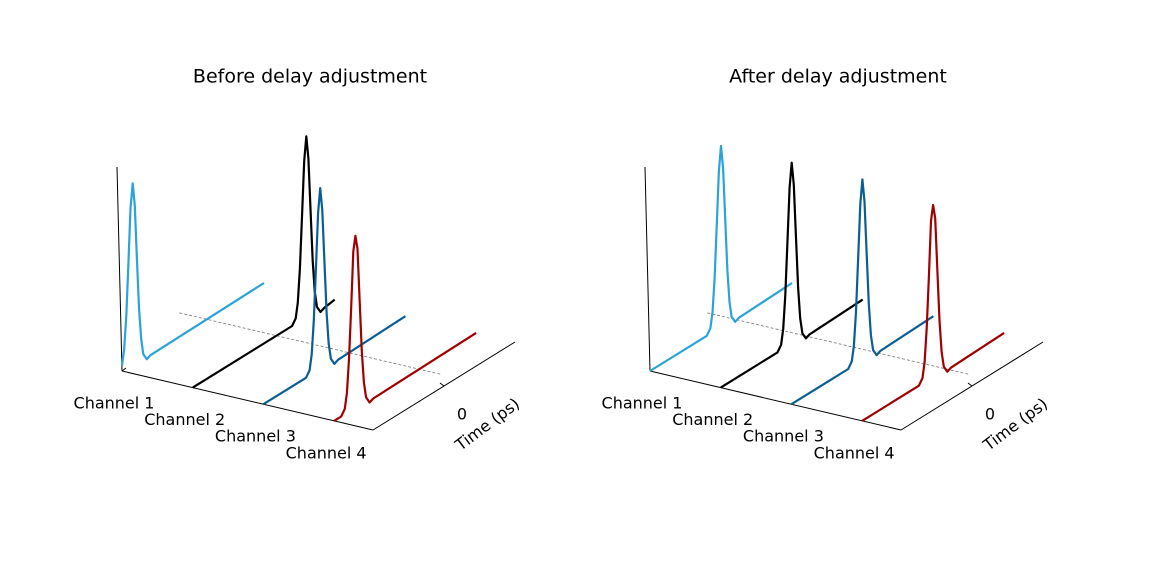  What do you see at coordinates (838, 77) in the screenshot?
I see `chart-title: After delay adjustment` at bounding box center [838, 77].